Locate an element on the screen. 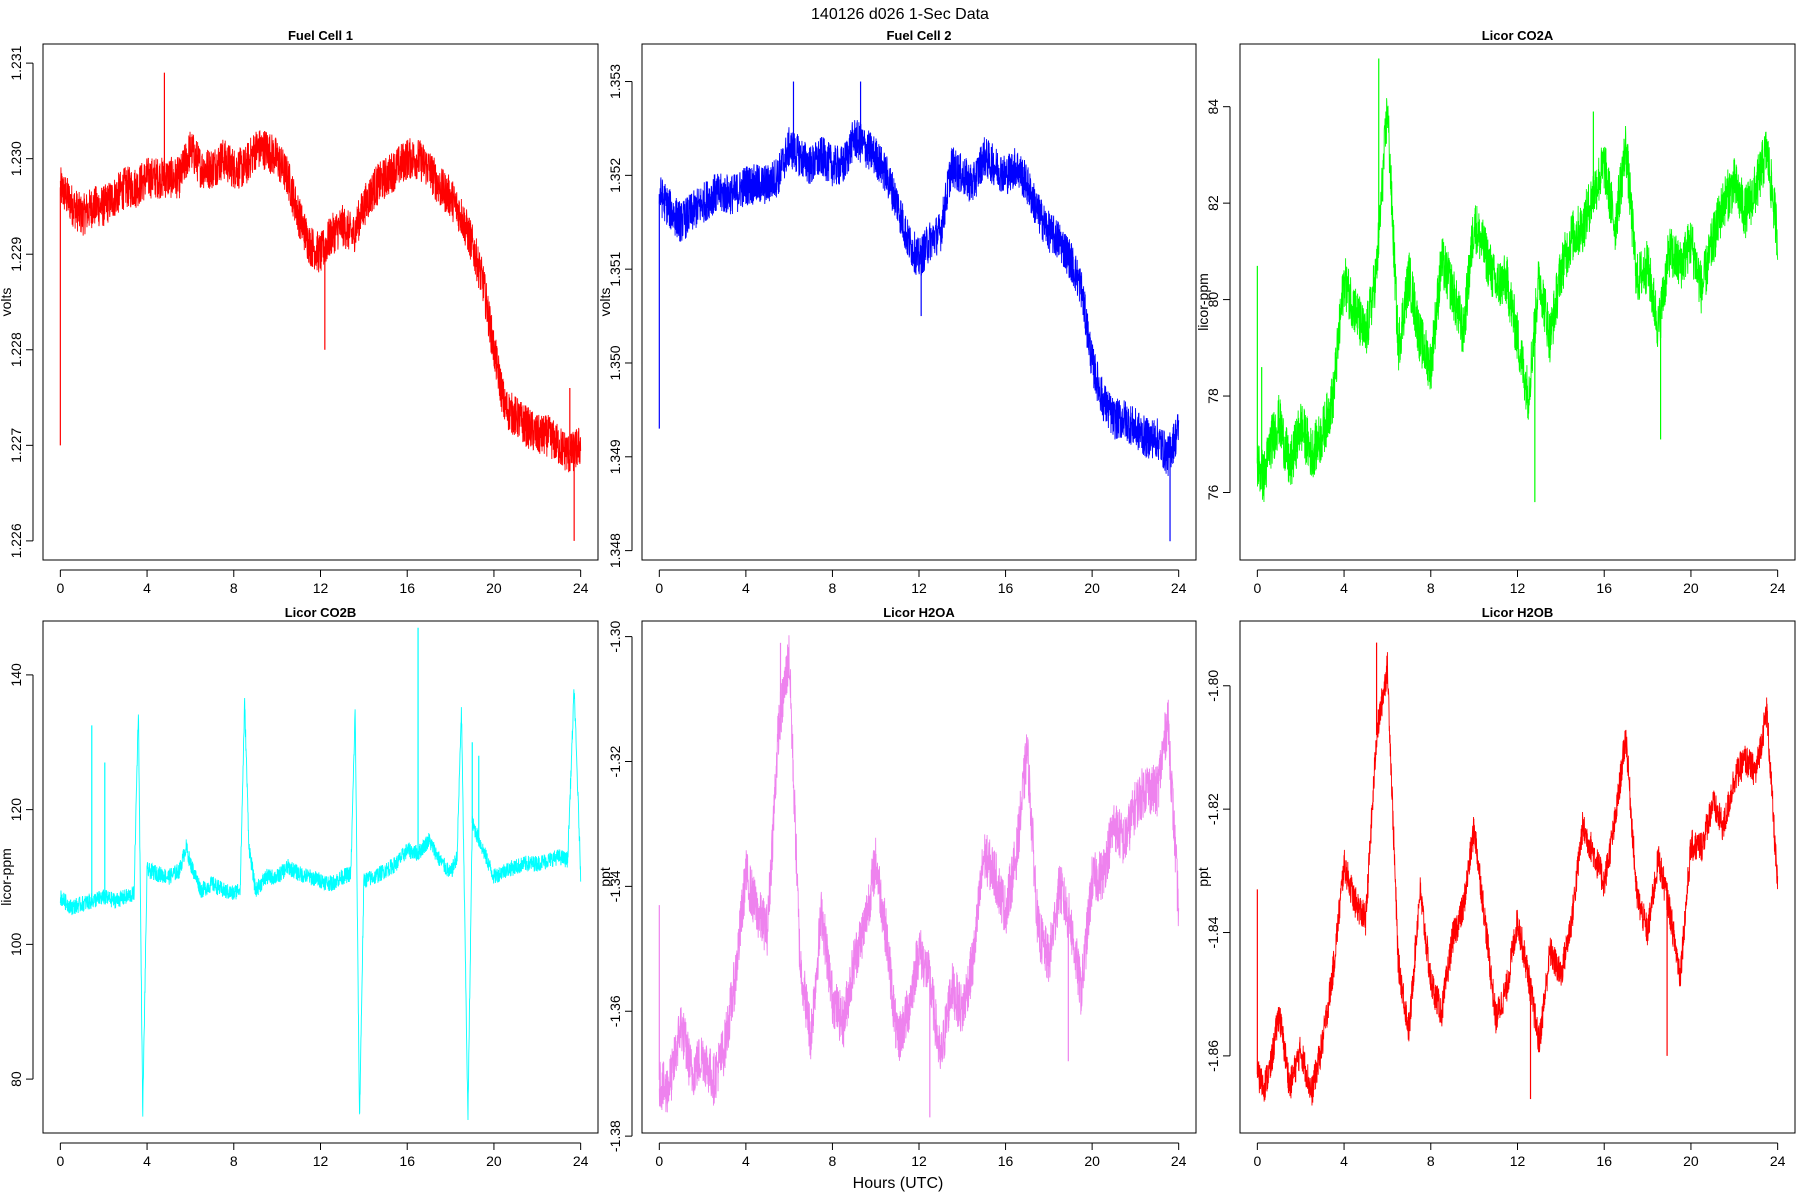 The width and height of the screenshot is (1800, 1200). y-tick-label: 1.348 is located at coordinates (615, 550).